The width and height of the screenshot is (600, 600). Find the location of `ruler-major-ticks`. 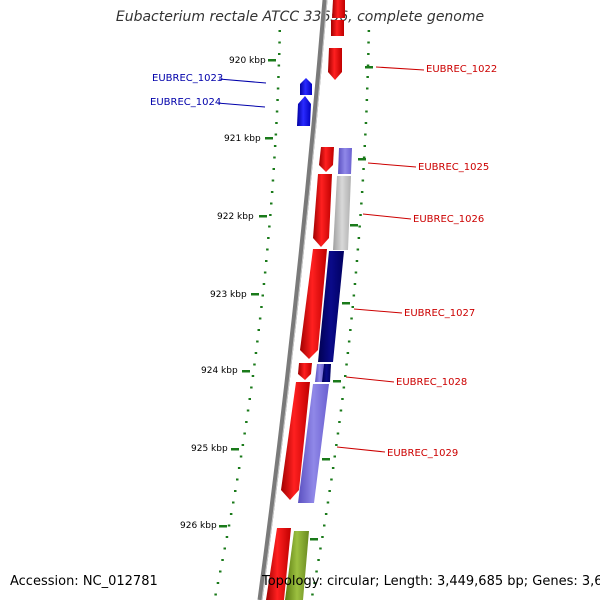

ruler-major-ticks is located at coordinates (247, 293).